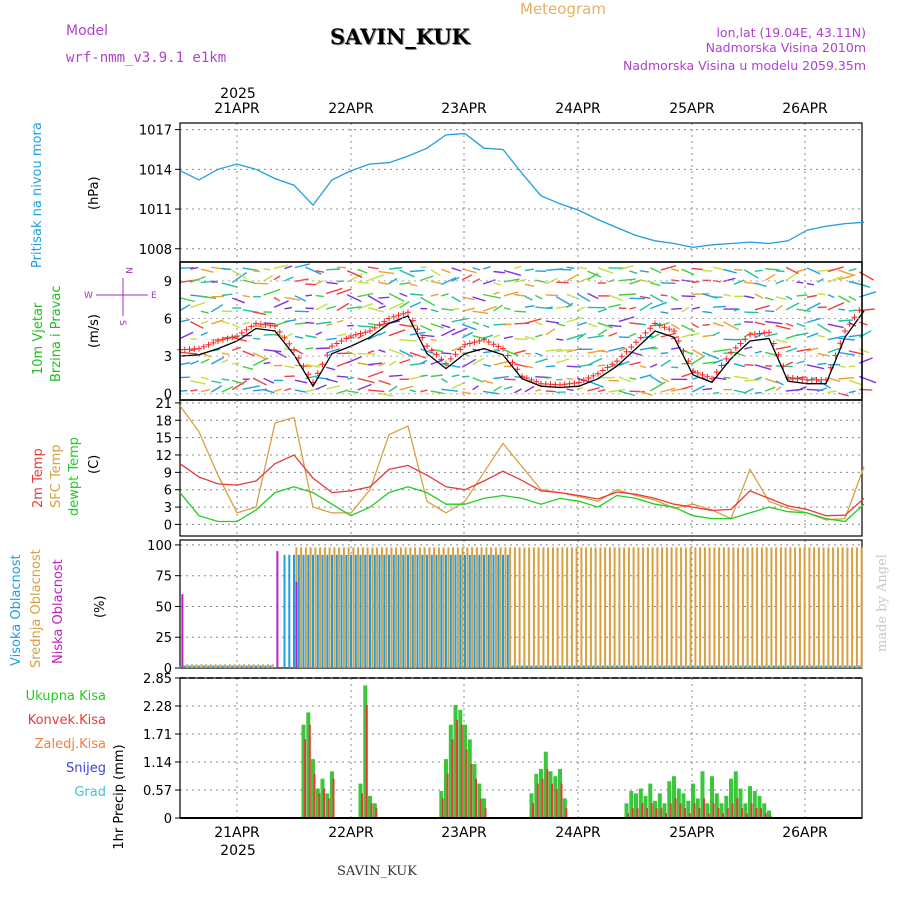 This screenshot has height=904, width=900. What do you see at coordinates (578, 109) in the screenshot?
I see `top-day-label: 24APR` at bounding box center [578, 109].